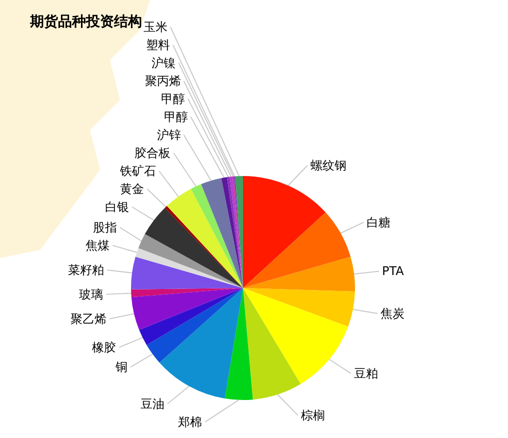  I want to click on slice-label: 玉米, so click(155, 27).